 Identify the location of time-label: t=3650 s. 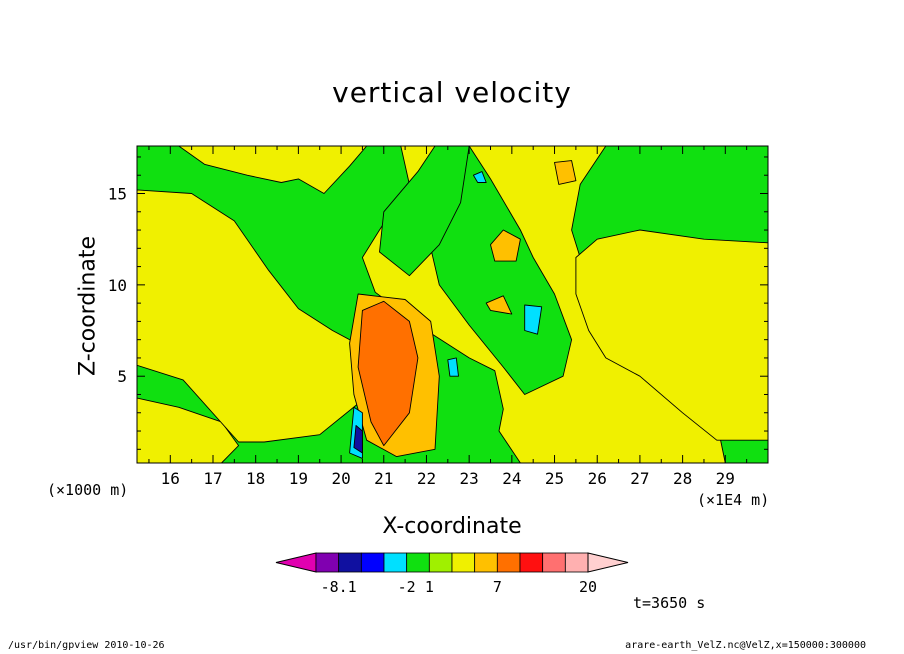
(669, 603).